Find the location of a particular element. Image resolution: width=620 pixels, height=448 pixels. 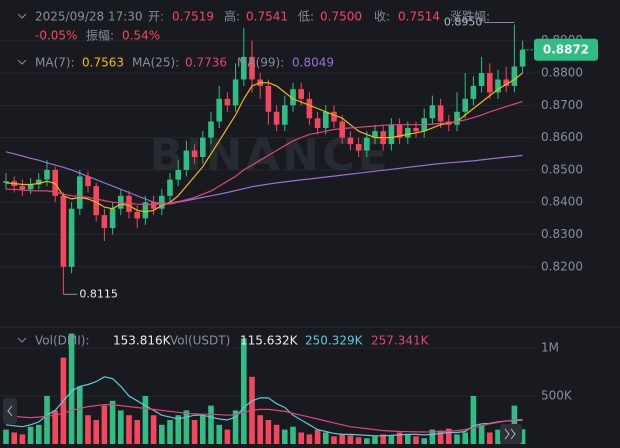

min-marker: 0.8115 is located at coordinates (98, 293).